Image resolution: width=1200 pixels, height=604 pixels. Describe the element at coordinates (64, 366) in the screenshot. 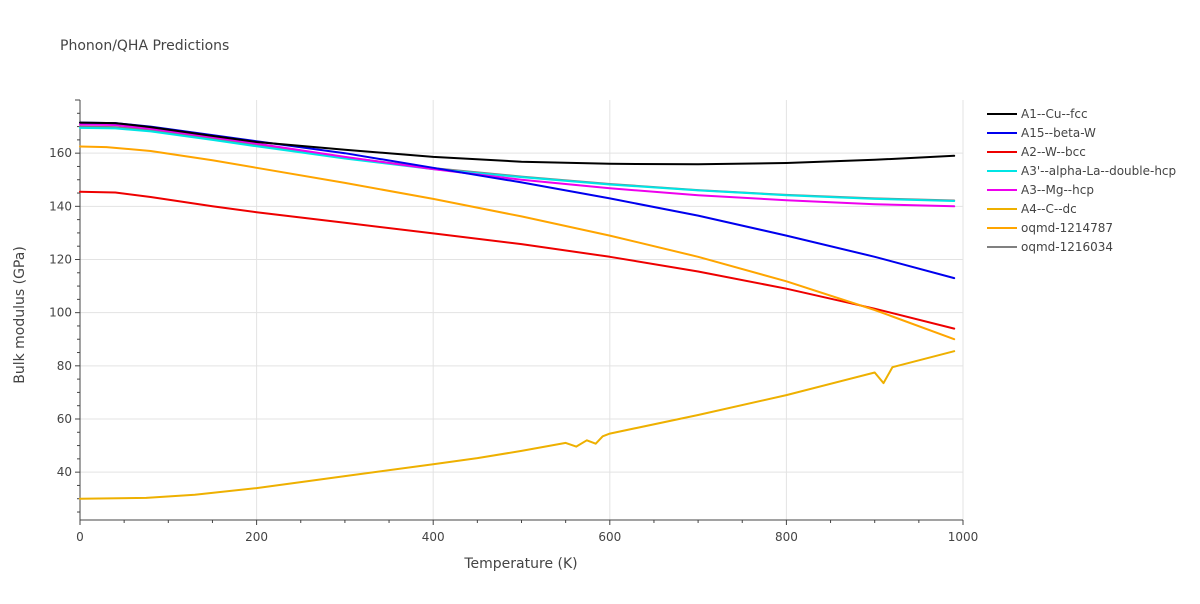

I see `y-tick-label: 80` at that location.